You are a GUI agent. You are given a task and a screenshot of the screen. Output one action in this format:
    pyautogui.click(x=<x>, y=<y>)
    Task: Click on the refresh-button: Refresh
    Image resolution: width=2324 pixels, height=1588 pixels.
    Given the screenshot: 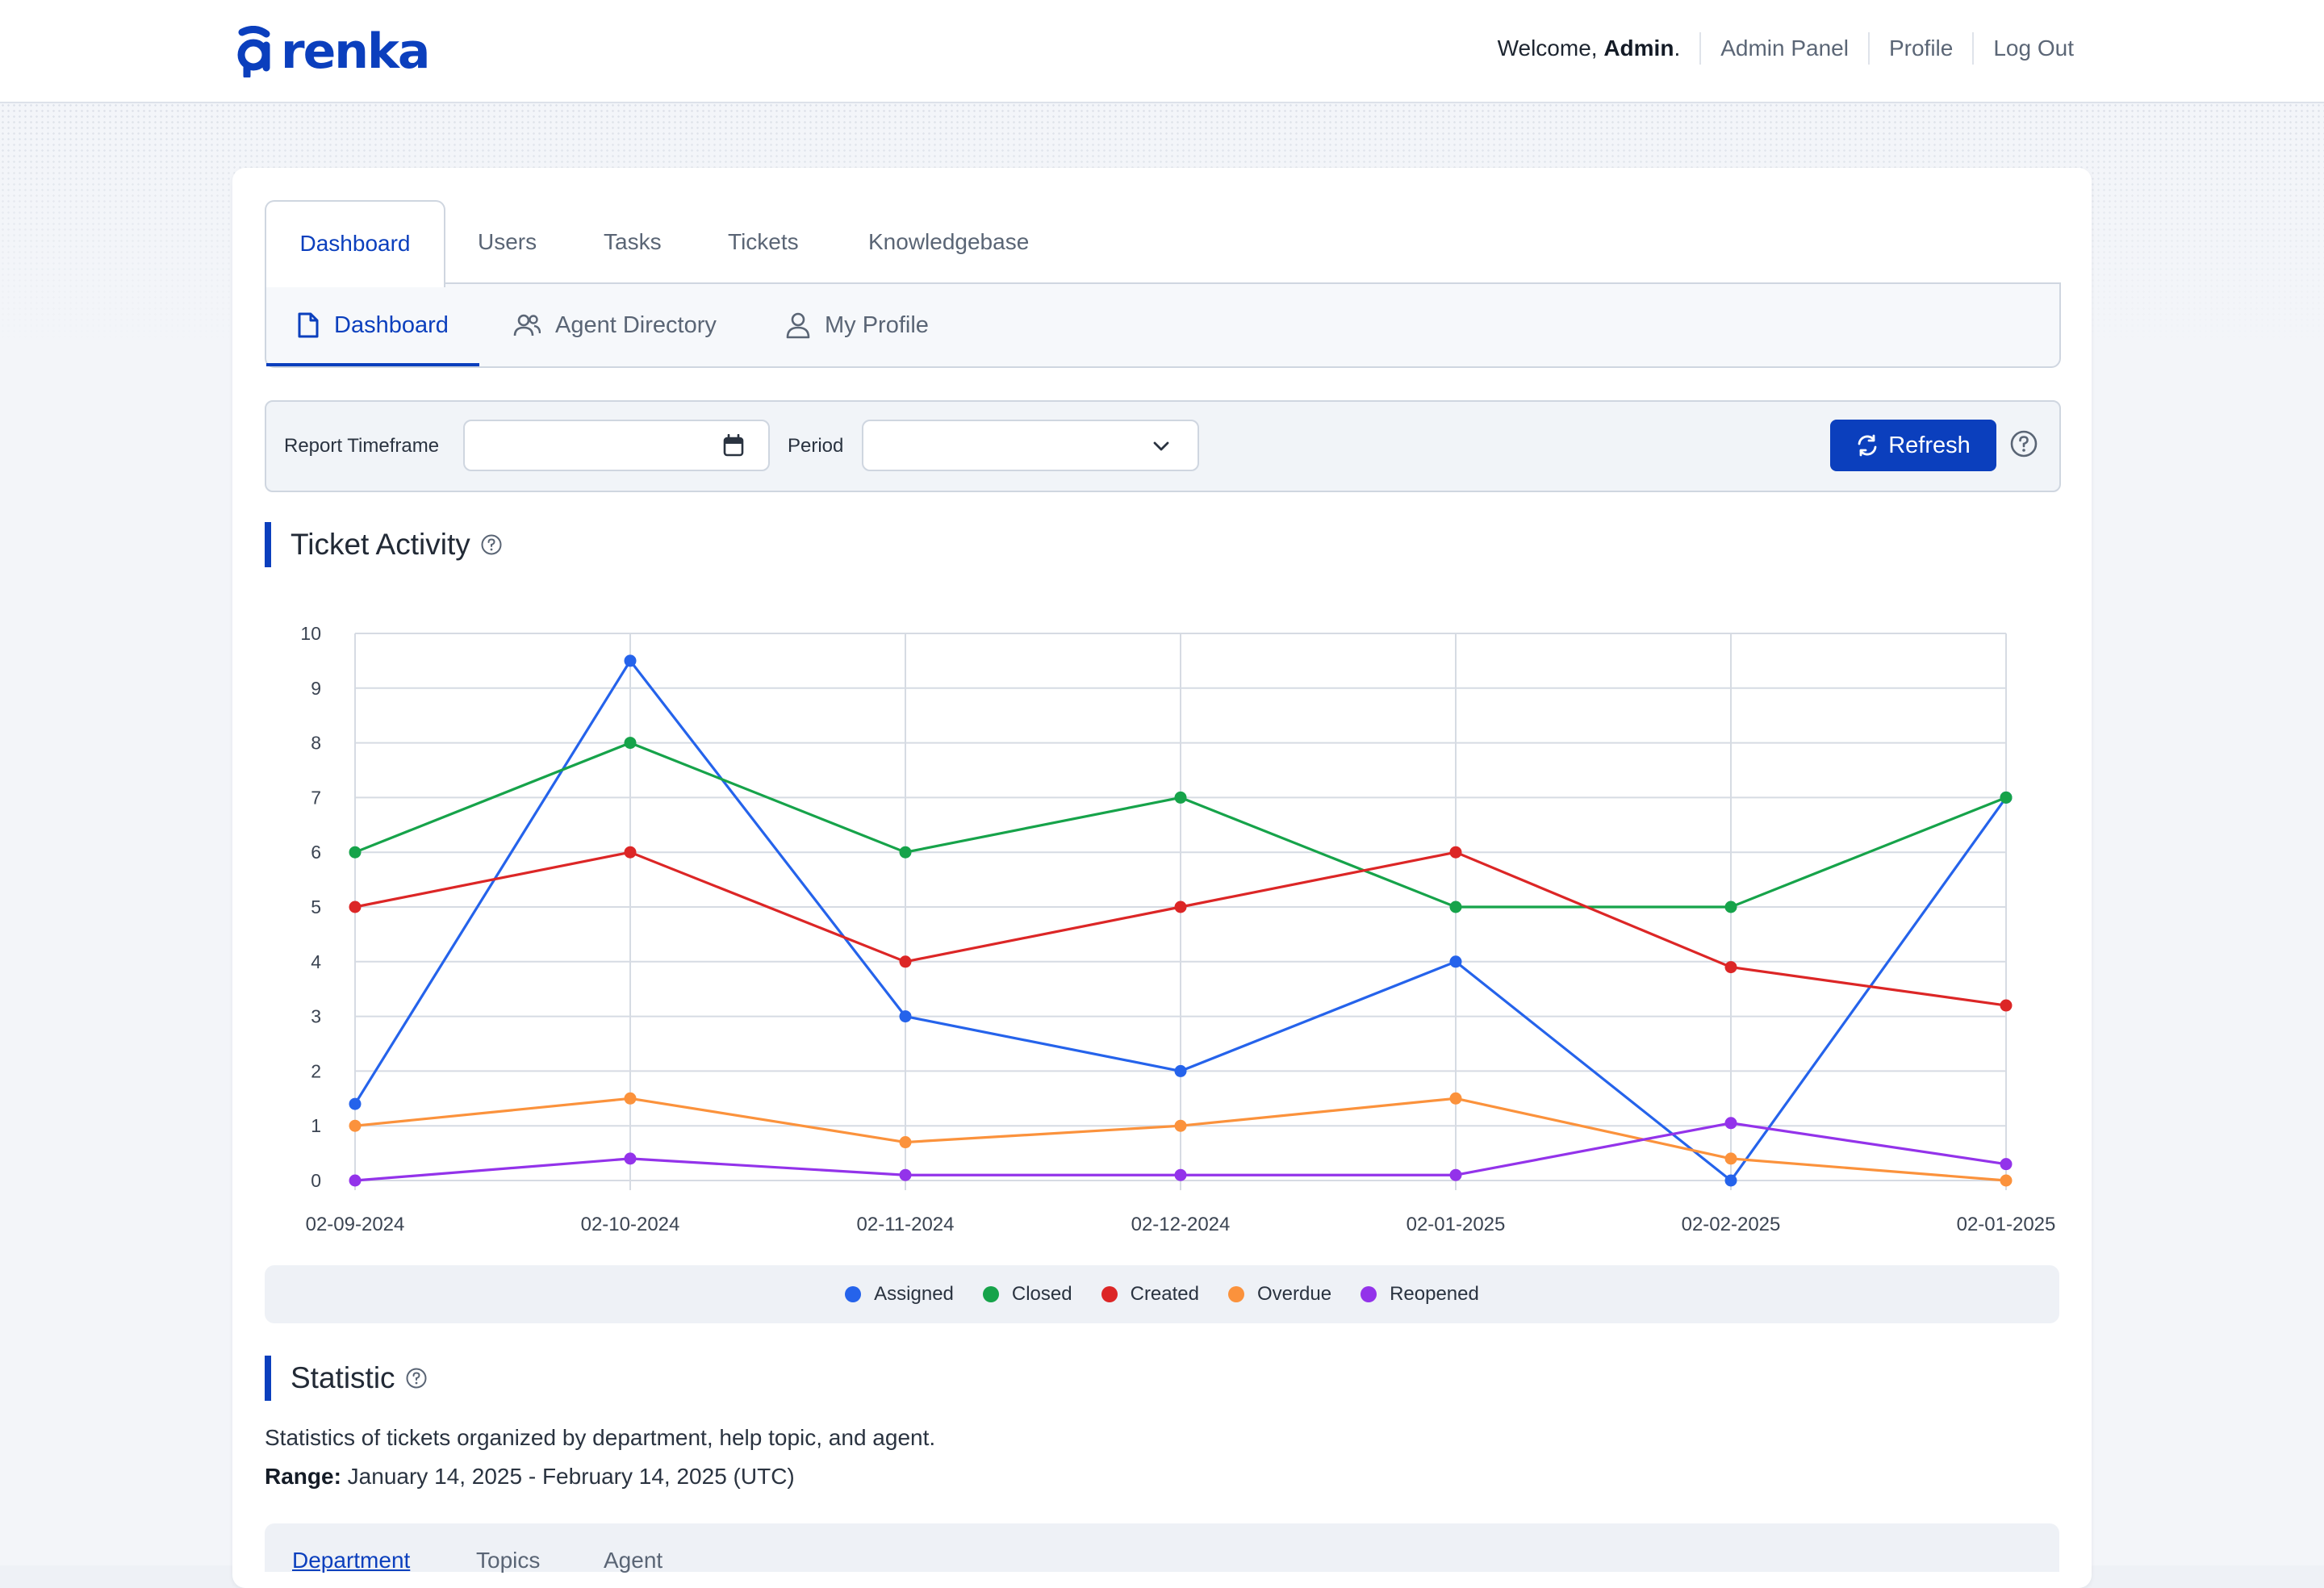 What is the action you would take?
    pyautogui.click(x=1913, y=445)
    